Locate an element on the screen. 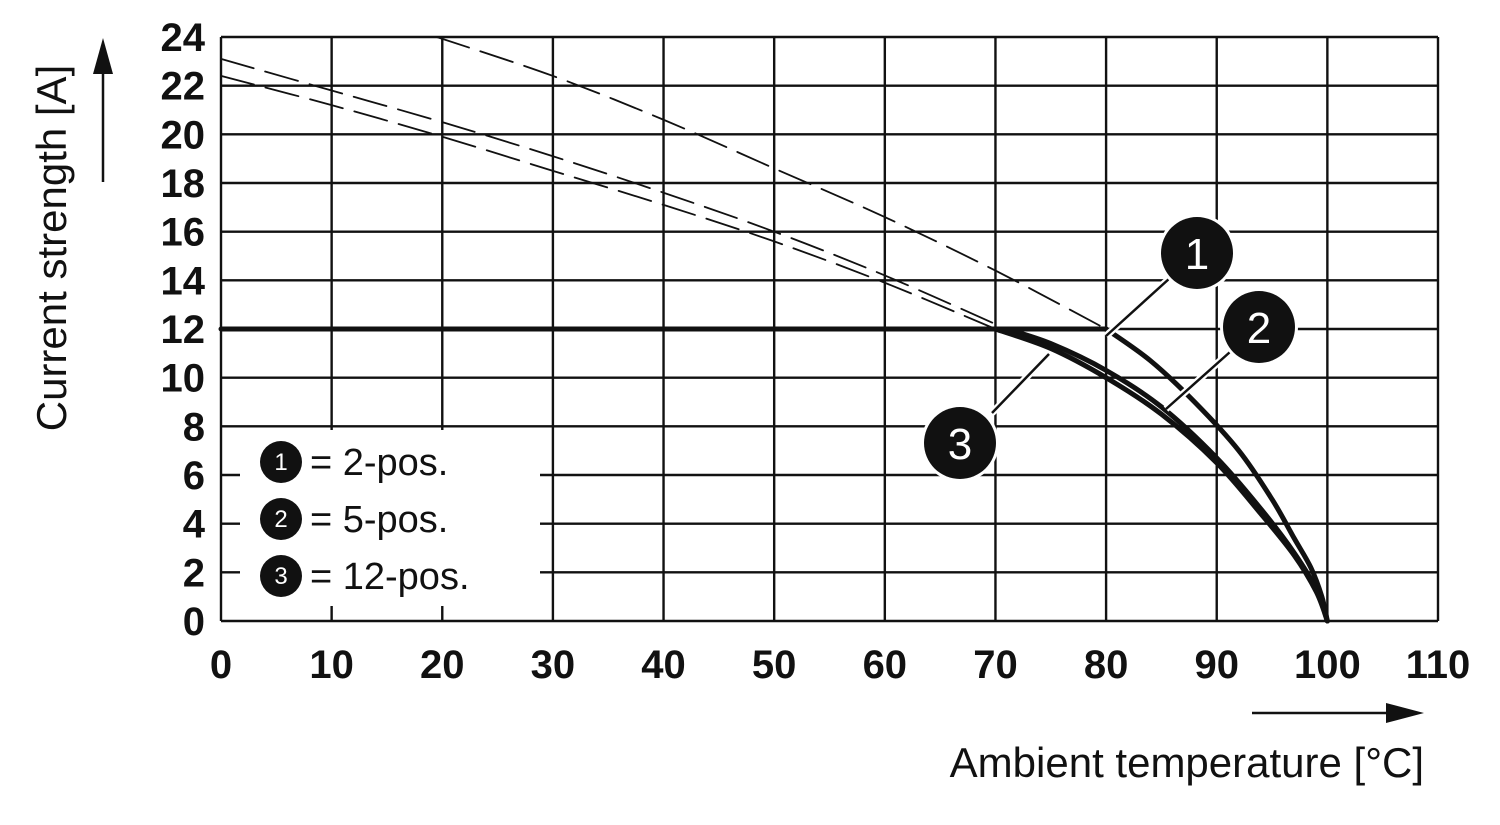 Image resolution: width=1500 pixels, height=825 pixels. legend-marker-number: 3 is located at coordinates (280, 576).